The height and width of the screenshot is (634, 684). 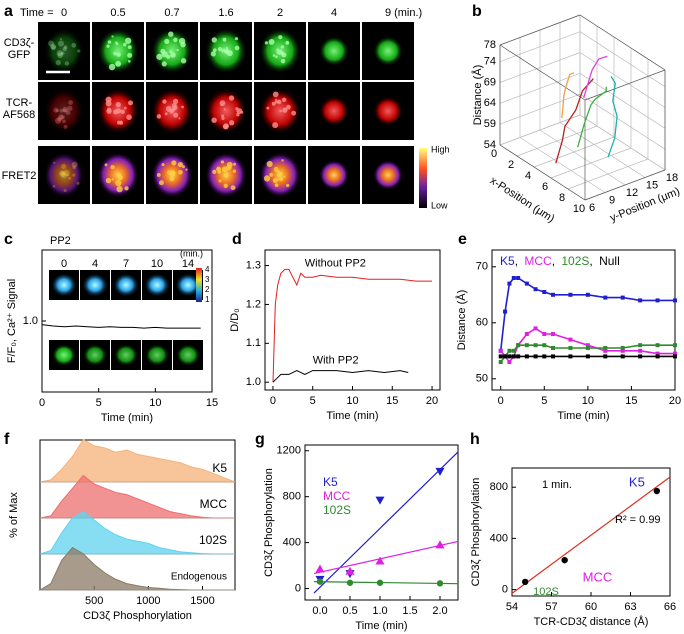 I want to click on x-tick-label: 54, so click(x=512, y=607).